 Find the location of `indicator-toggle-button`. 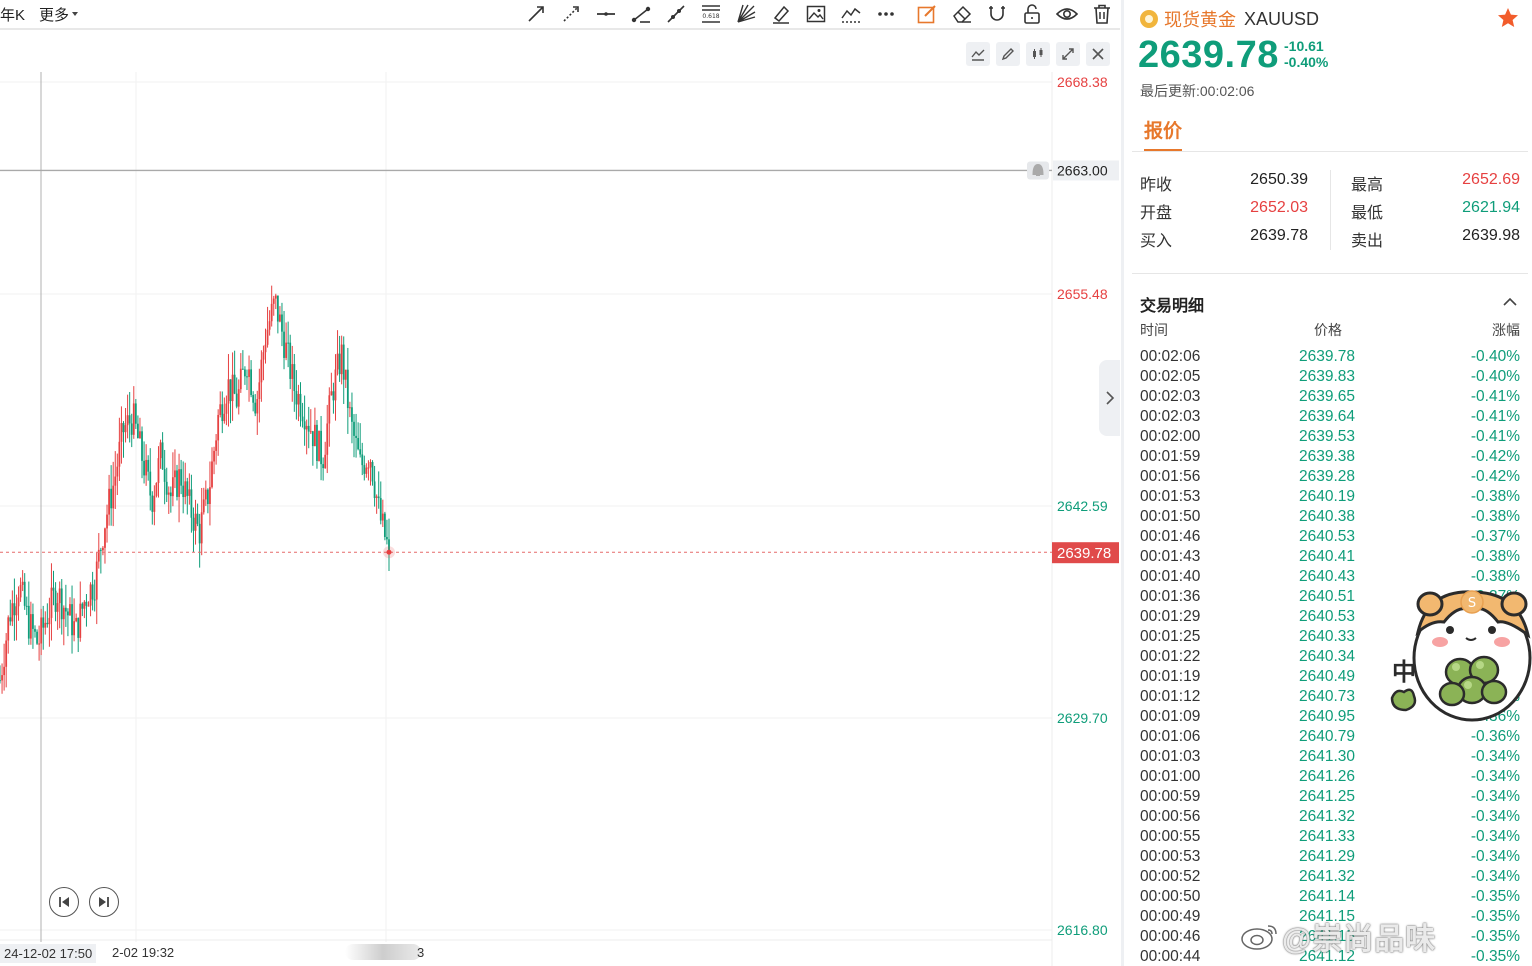

indicator-toggle-button is located at coordinates (978, 54).